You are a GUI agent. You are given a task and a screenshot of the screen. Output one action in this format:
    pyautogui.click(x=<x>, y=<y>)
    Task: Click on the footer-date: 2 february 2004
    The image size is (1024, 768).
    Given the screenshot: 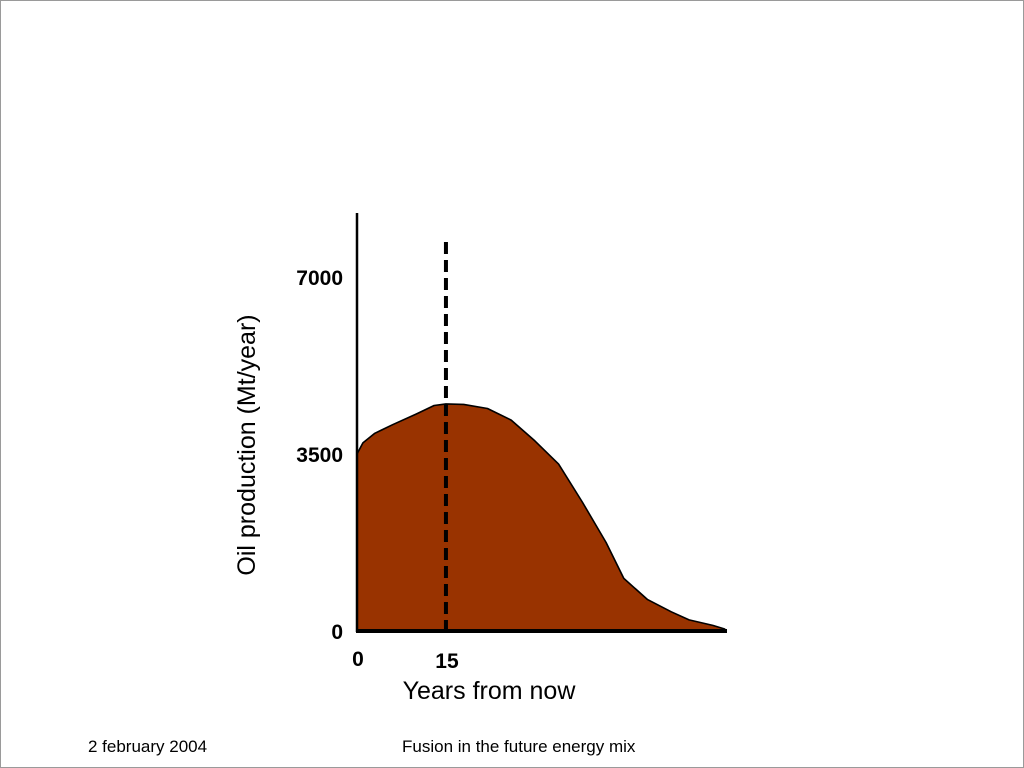 What is the action you would take?
    pyautogui.click(x=148, y=746)
    